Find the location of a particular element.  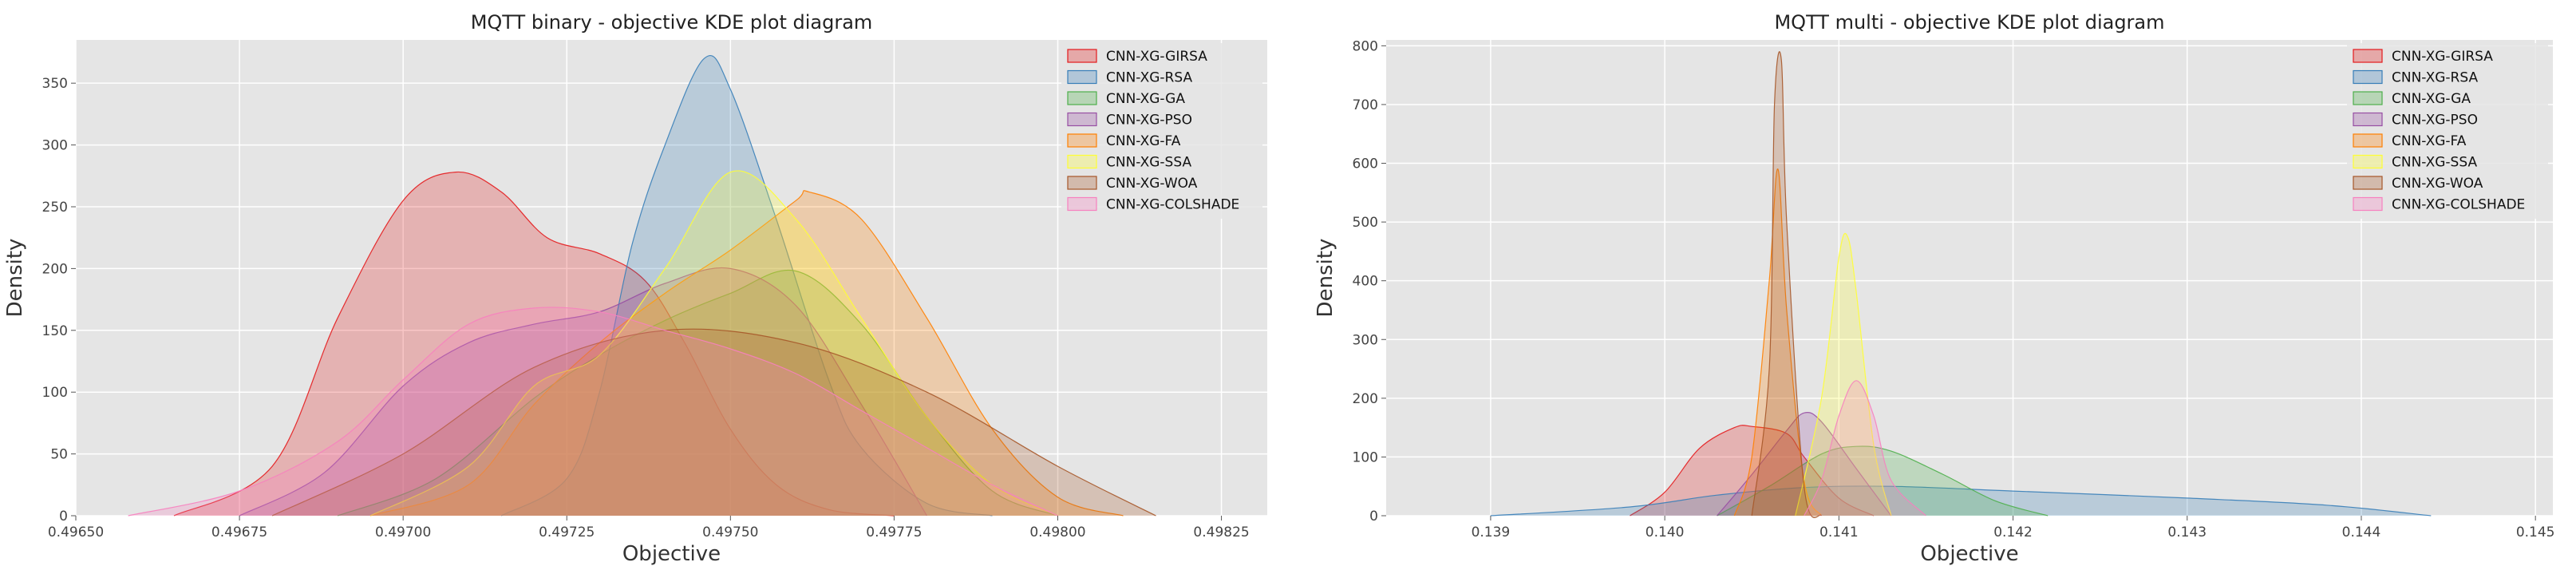

x-tick-label: 0.49650 is located at coordinates (76, 532).